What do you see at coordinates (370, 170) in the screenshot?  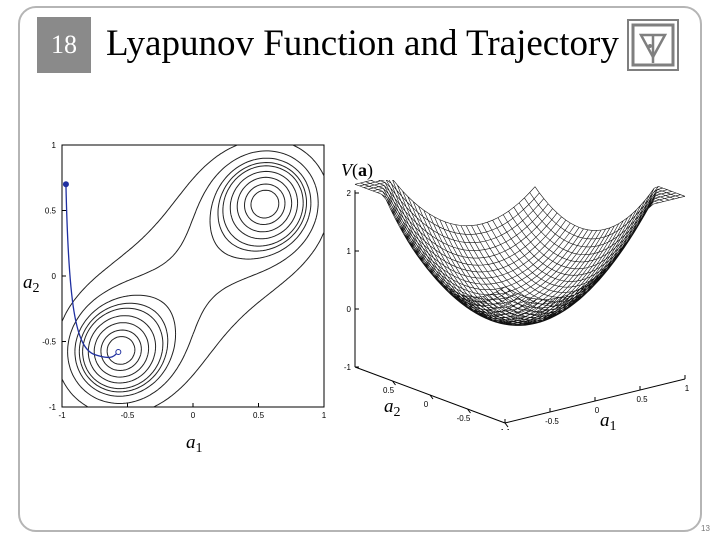 I see `surface-title-close: )` at bounding box center [370, 170].